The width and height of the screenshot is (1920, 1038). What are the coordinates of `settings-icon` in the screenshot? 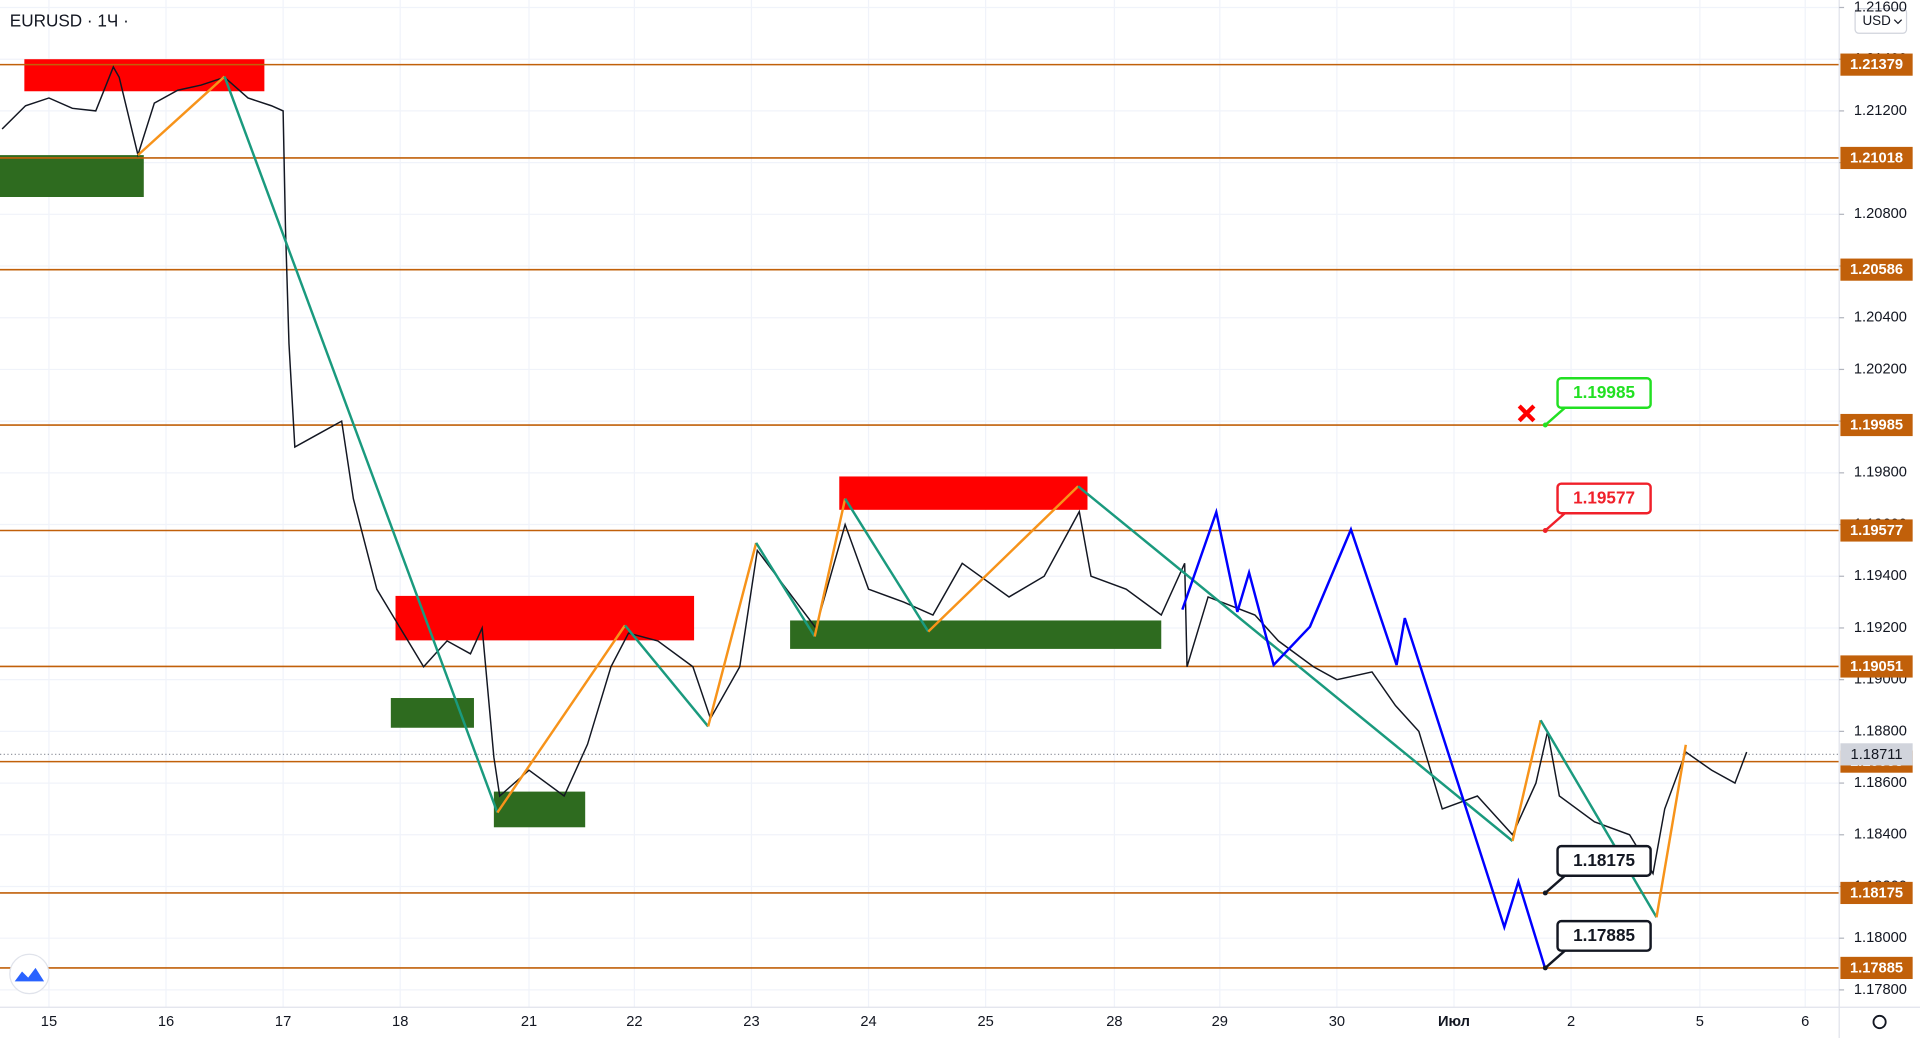 It's located at (1879, 1022).